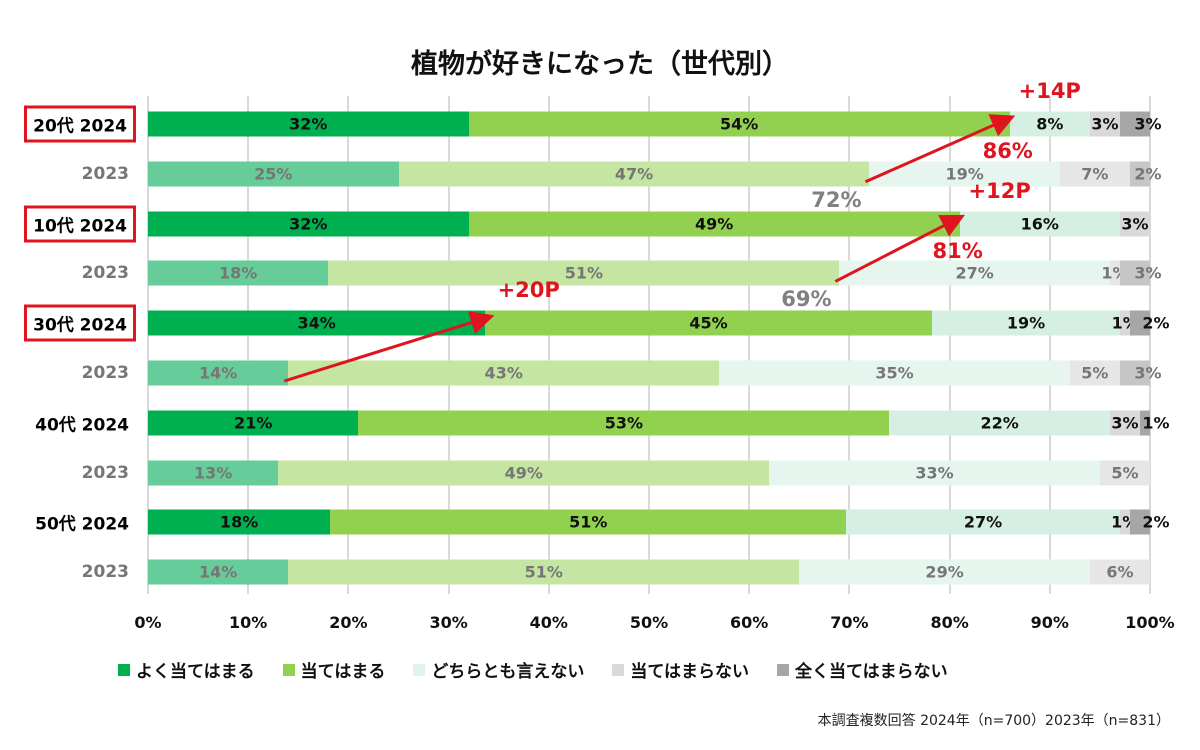 The width and height of the screenshot is (1200, 750). Describe the element at coordinates (1156, 423) in the screenshot. I see `data-label: 1%` at that location.